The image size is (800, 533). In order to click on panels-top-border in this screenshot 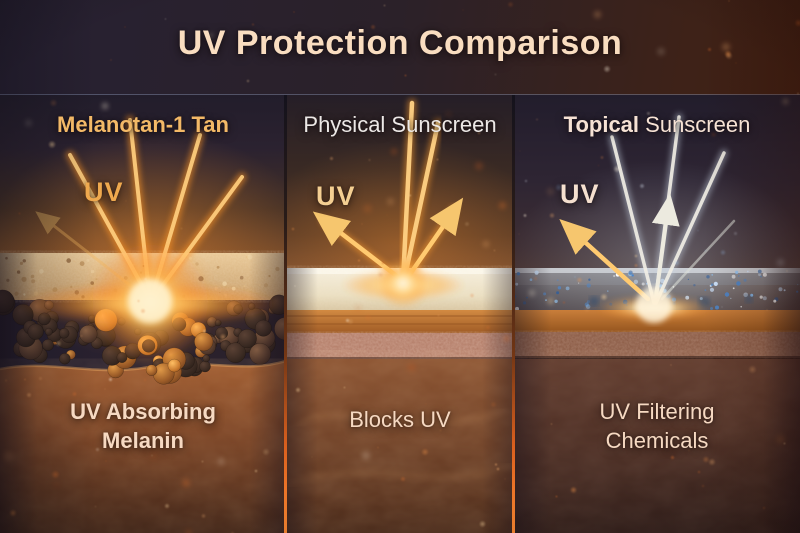, I will do `click(400, 94)`.